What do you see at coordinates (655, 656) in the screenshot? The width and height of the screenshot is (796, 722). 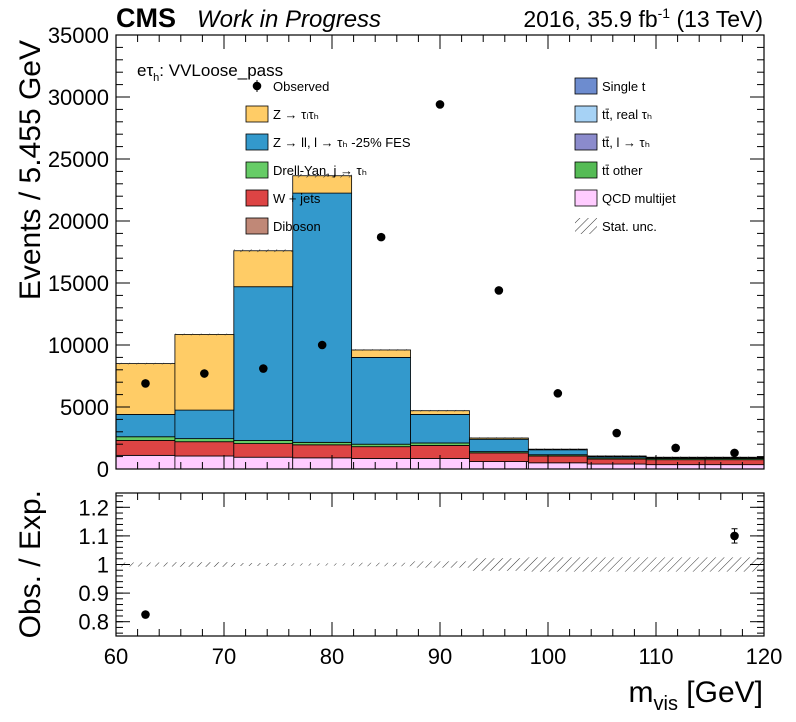 I see `x-tick-label-5: 110` at bounding box center [655, 656].